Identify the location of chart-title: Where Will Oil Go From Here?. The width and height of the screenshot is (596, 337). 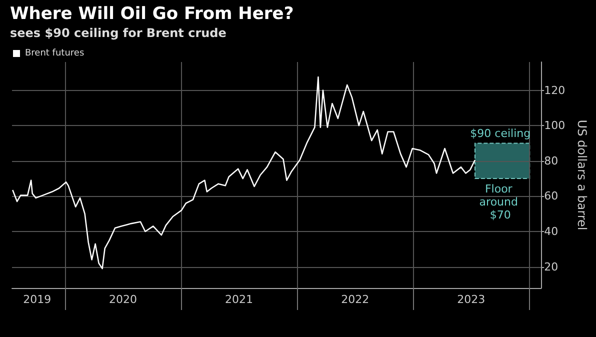
(152, 14).